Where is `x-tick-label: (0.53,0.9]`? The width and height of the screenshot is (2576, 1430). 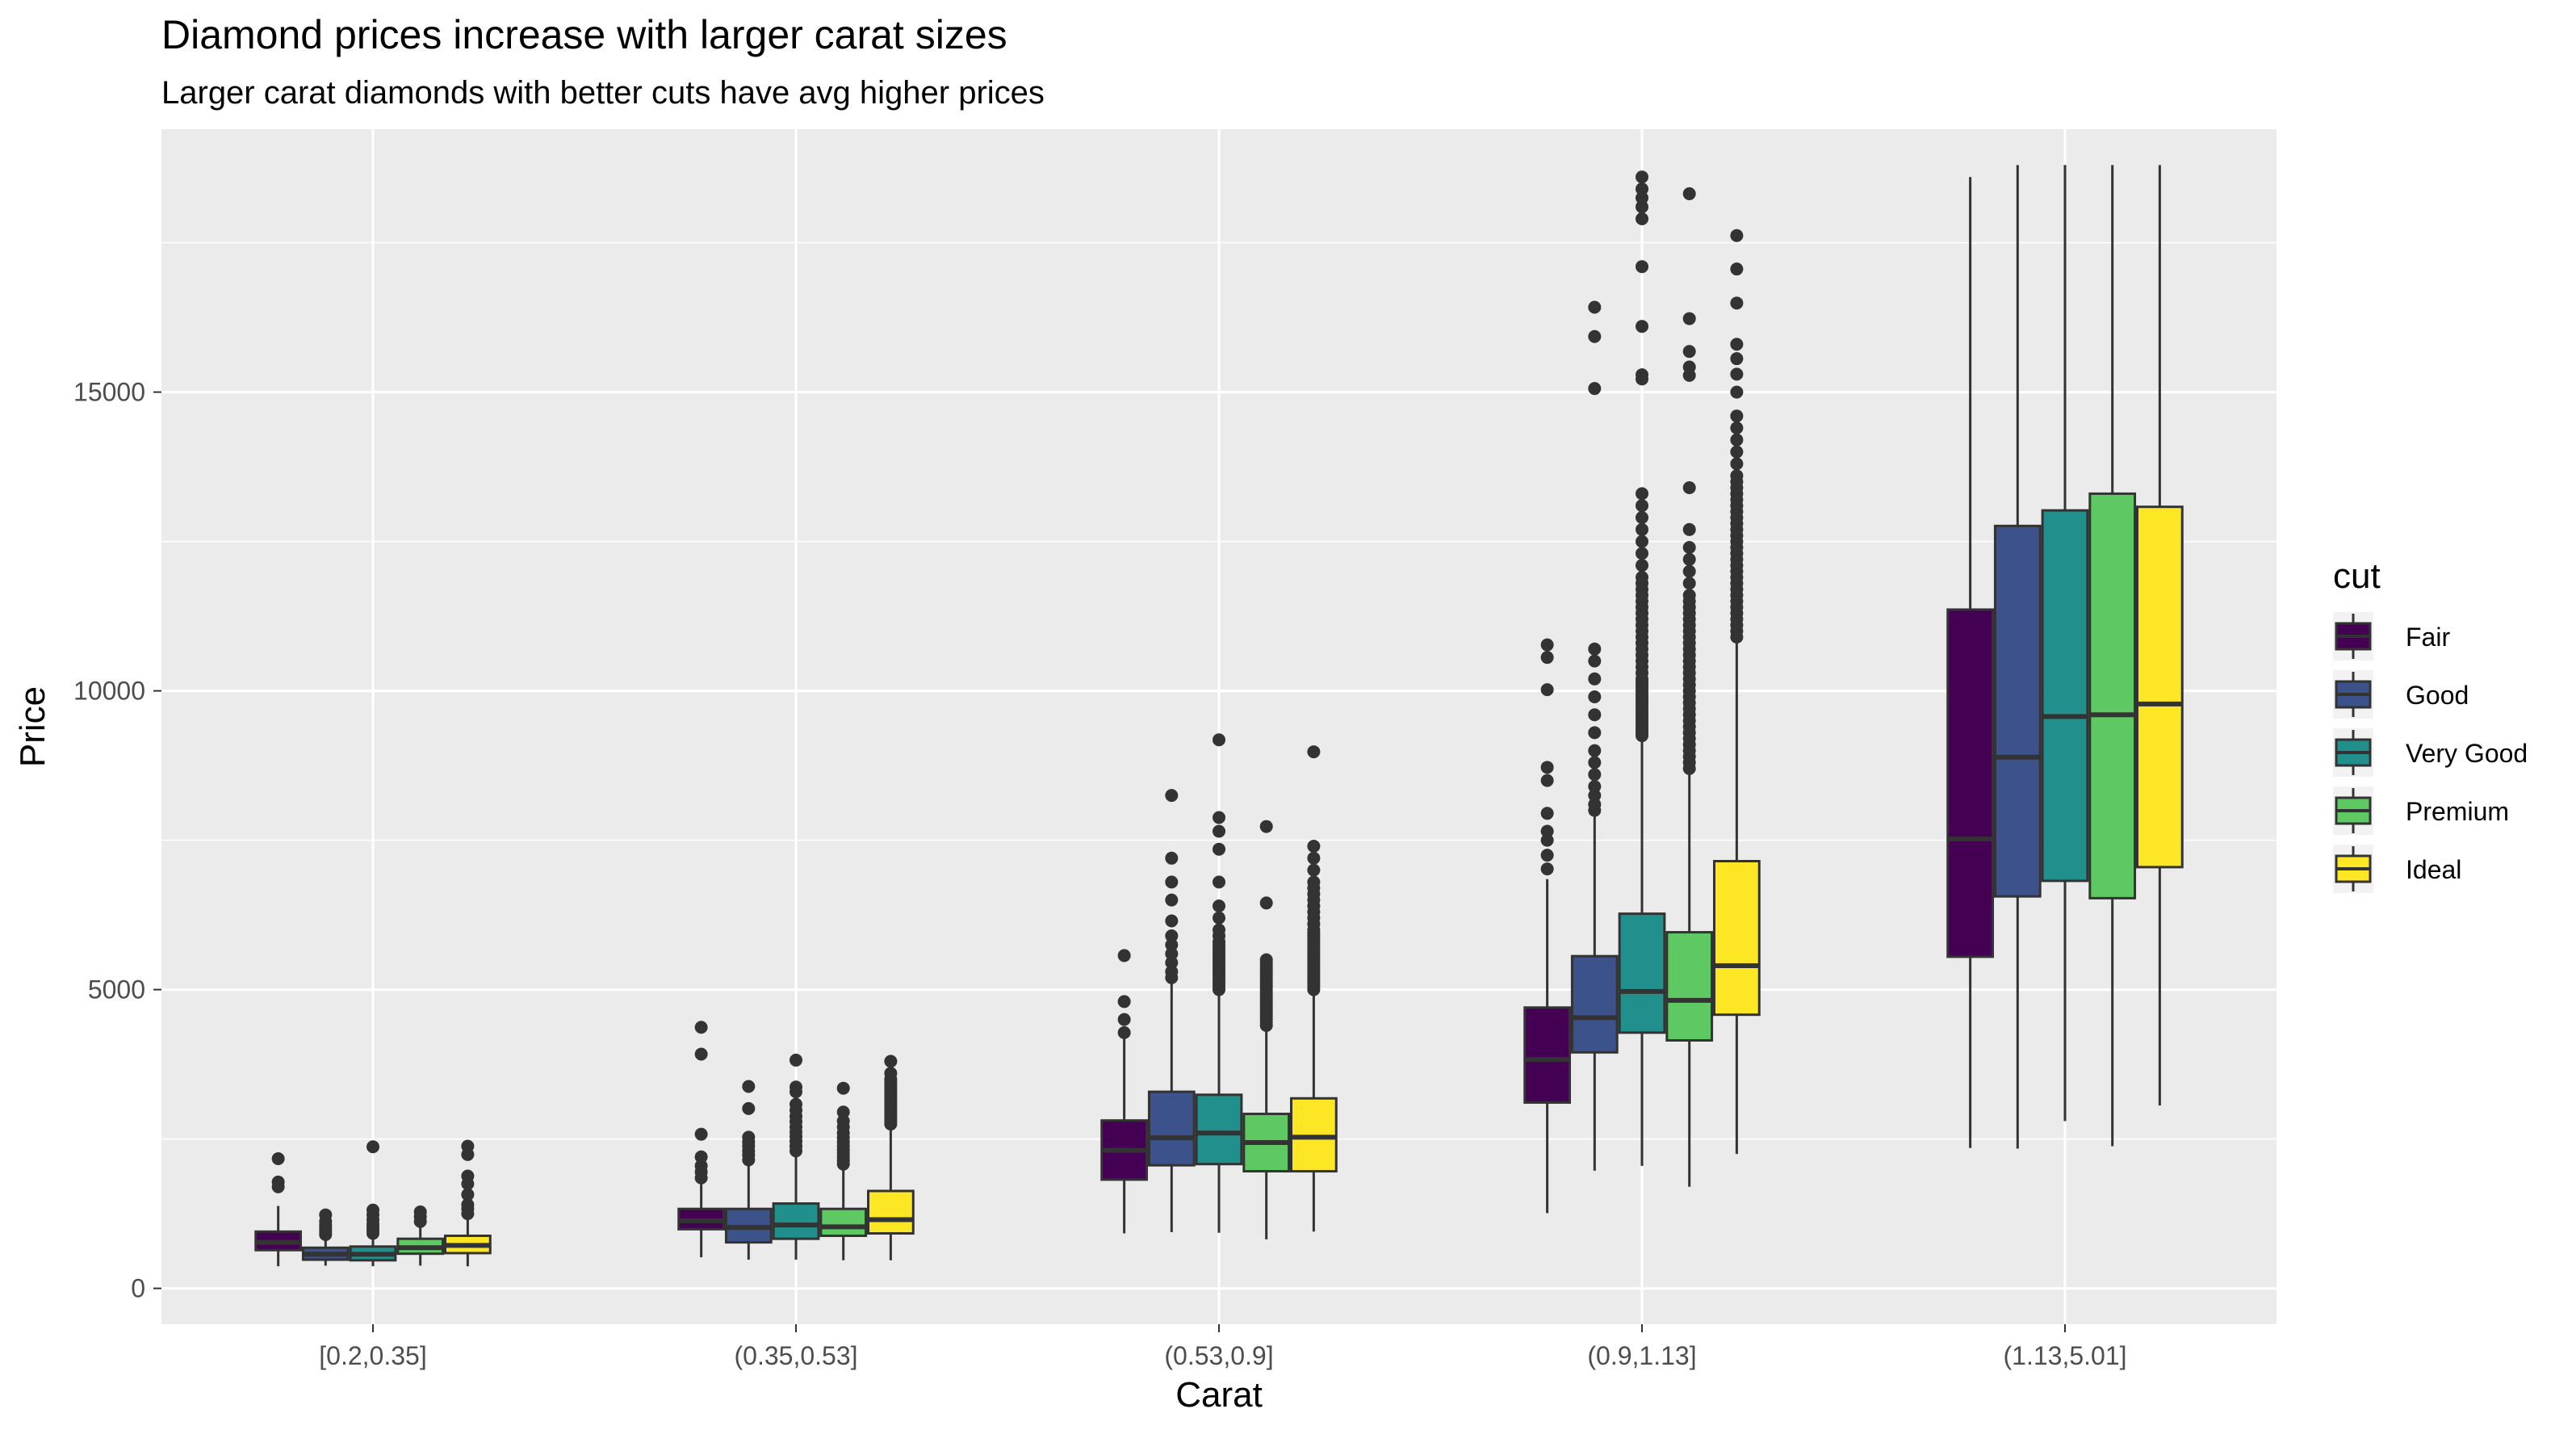 x-tick-label: (0.53,0.9] is located at coordinates (1218, 1355).